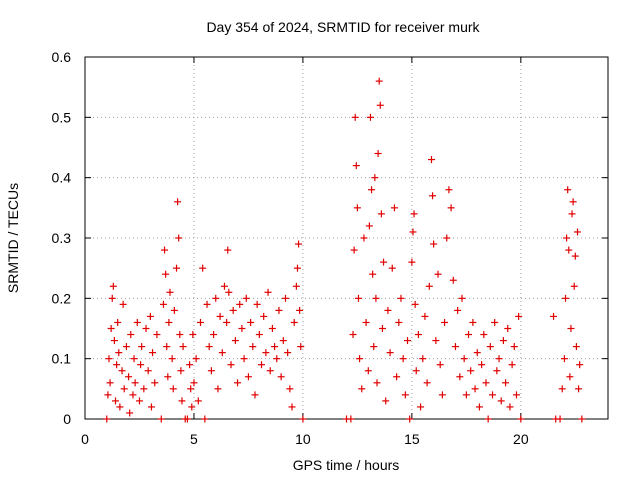 This screenshot has height=480, width=640. Describe the element at coordinates (62, 298) in the screenshot. I see `y-tick-label: 0.2` at that location.